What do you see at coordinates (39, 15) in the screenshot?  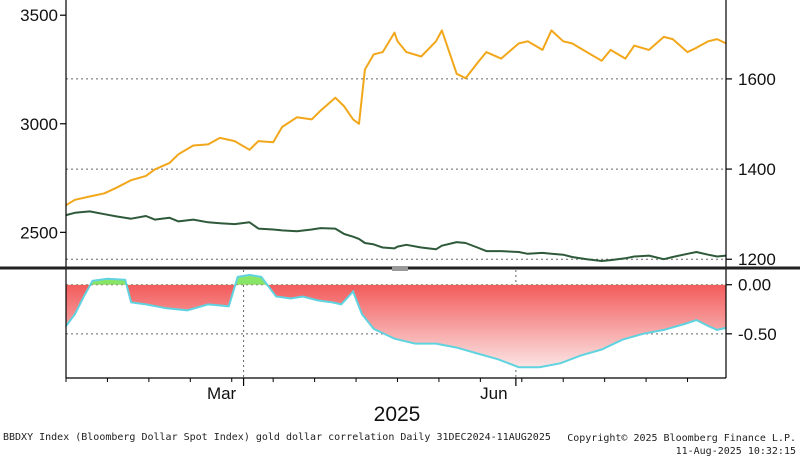 I see `left-tick-label: 3500` at bounding box center [39, 15].